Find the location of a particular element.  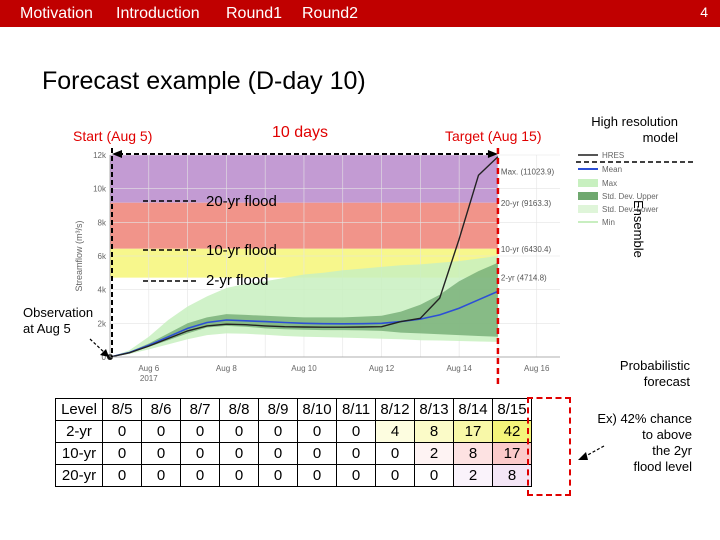

threshold-label: 10-yr (6430.4) is located at coordinates (526, 249).